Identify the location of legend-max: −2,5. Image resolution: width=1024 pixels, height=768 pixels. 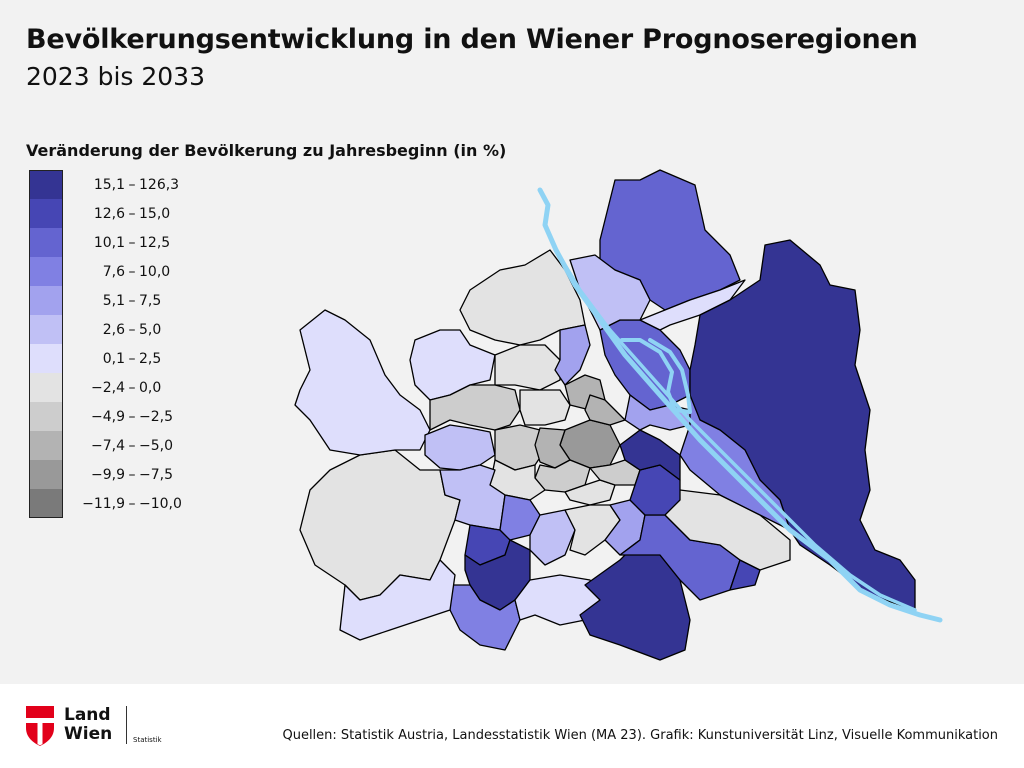
(156, 416).